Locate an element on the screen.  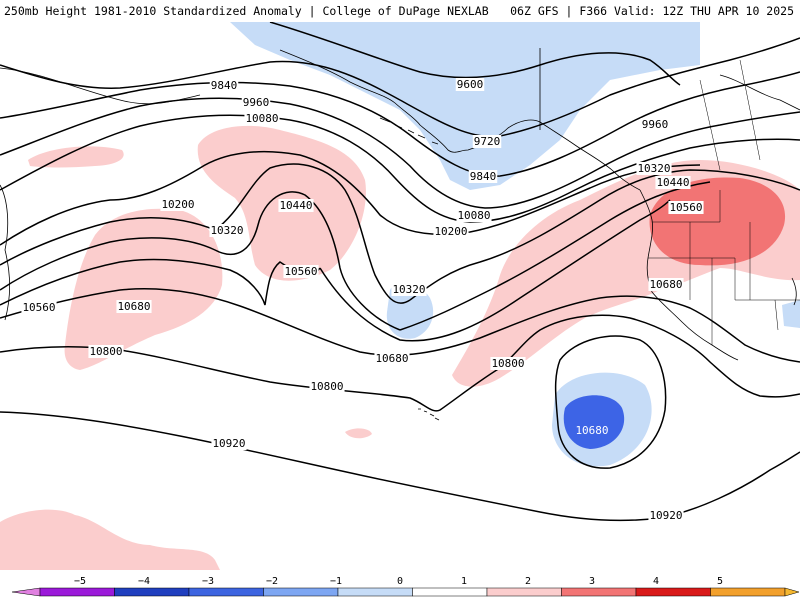
legend-color-bar is located at coordinates (405, 592).